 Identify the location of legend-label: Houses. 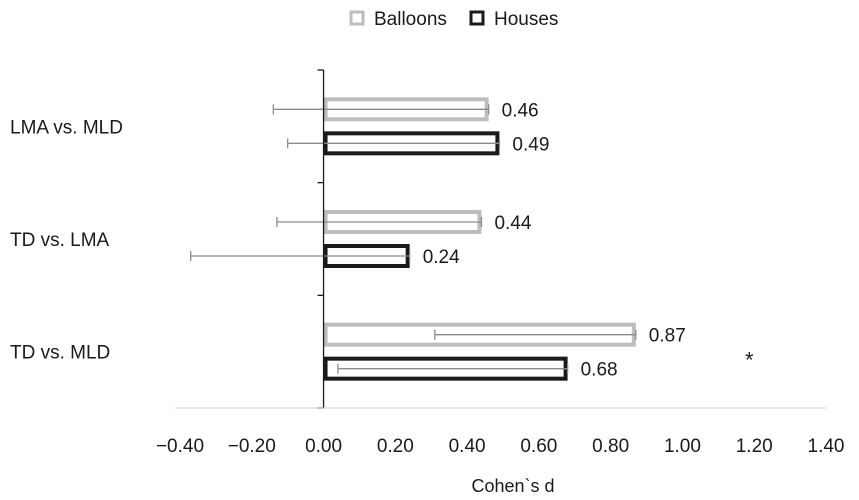
(526, 19).